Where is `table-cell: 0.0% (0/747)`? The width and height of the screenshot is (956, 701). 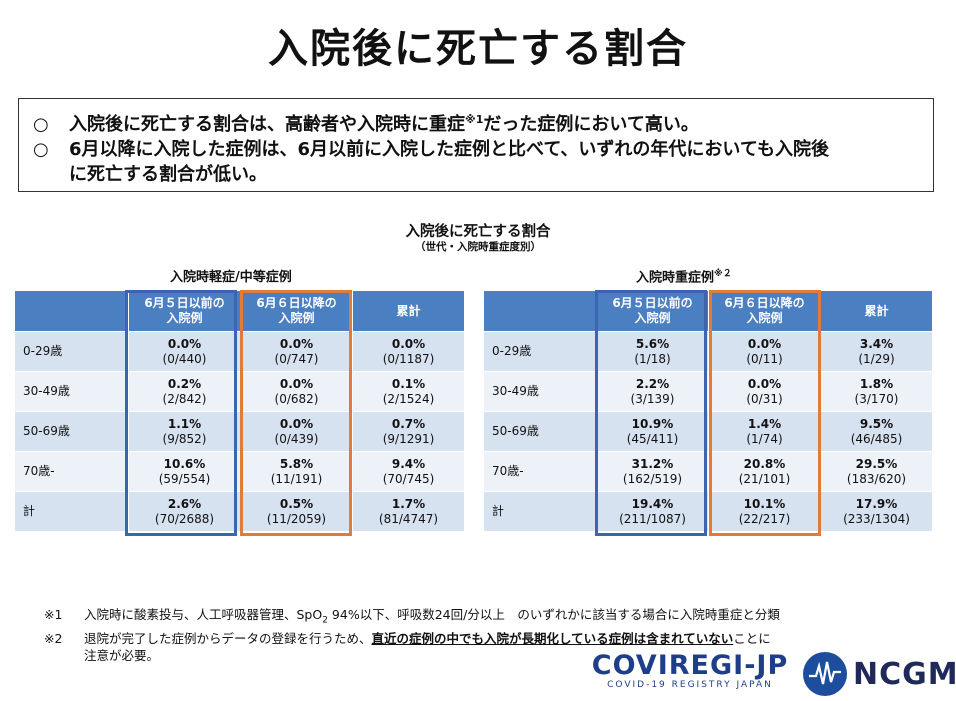 table-cell: 0.0% (0/747) is located at coordinates (296, 351).